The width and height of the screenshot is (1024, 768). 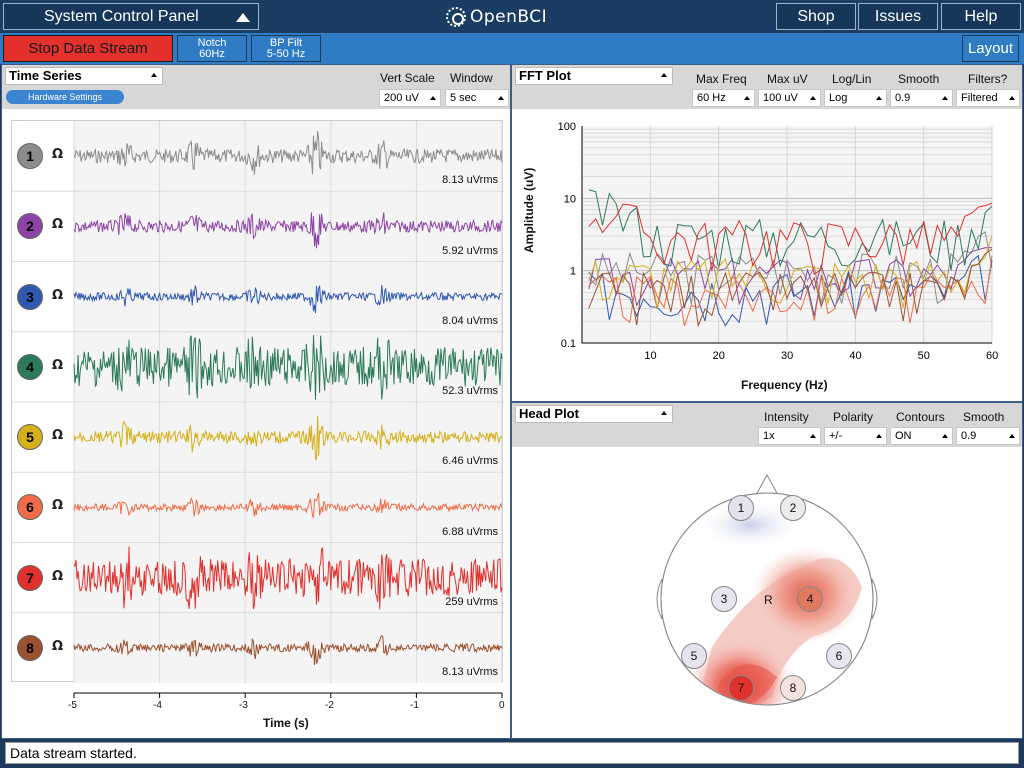 I want to click on channel-3-toggle: 3, so click(x=30, y=296).